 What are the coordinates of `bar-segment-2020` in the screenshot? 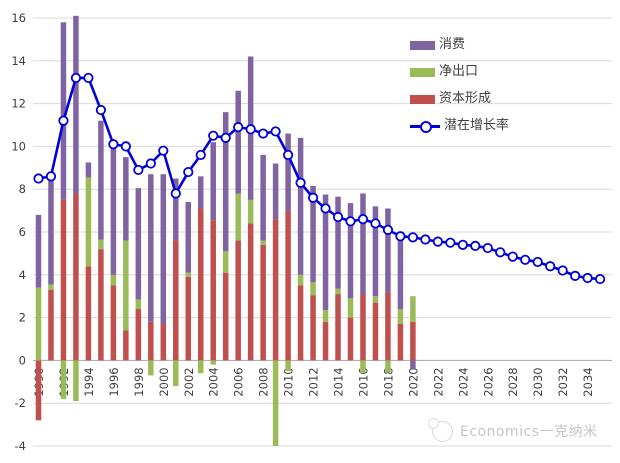 It's located at (413, 364).